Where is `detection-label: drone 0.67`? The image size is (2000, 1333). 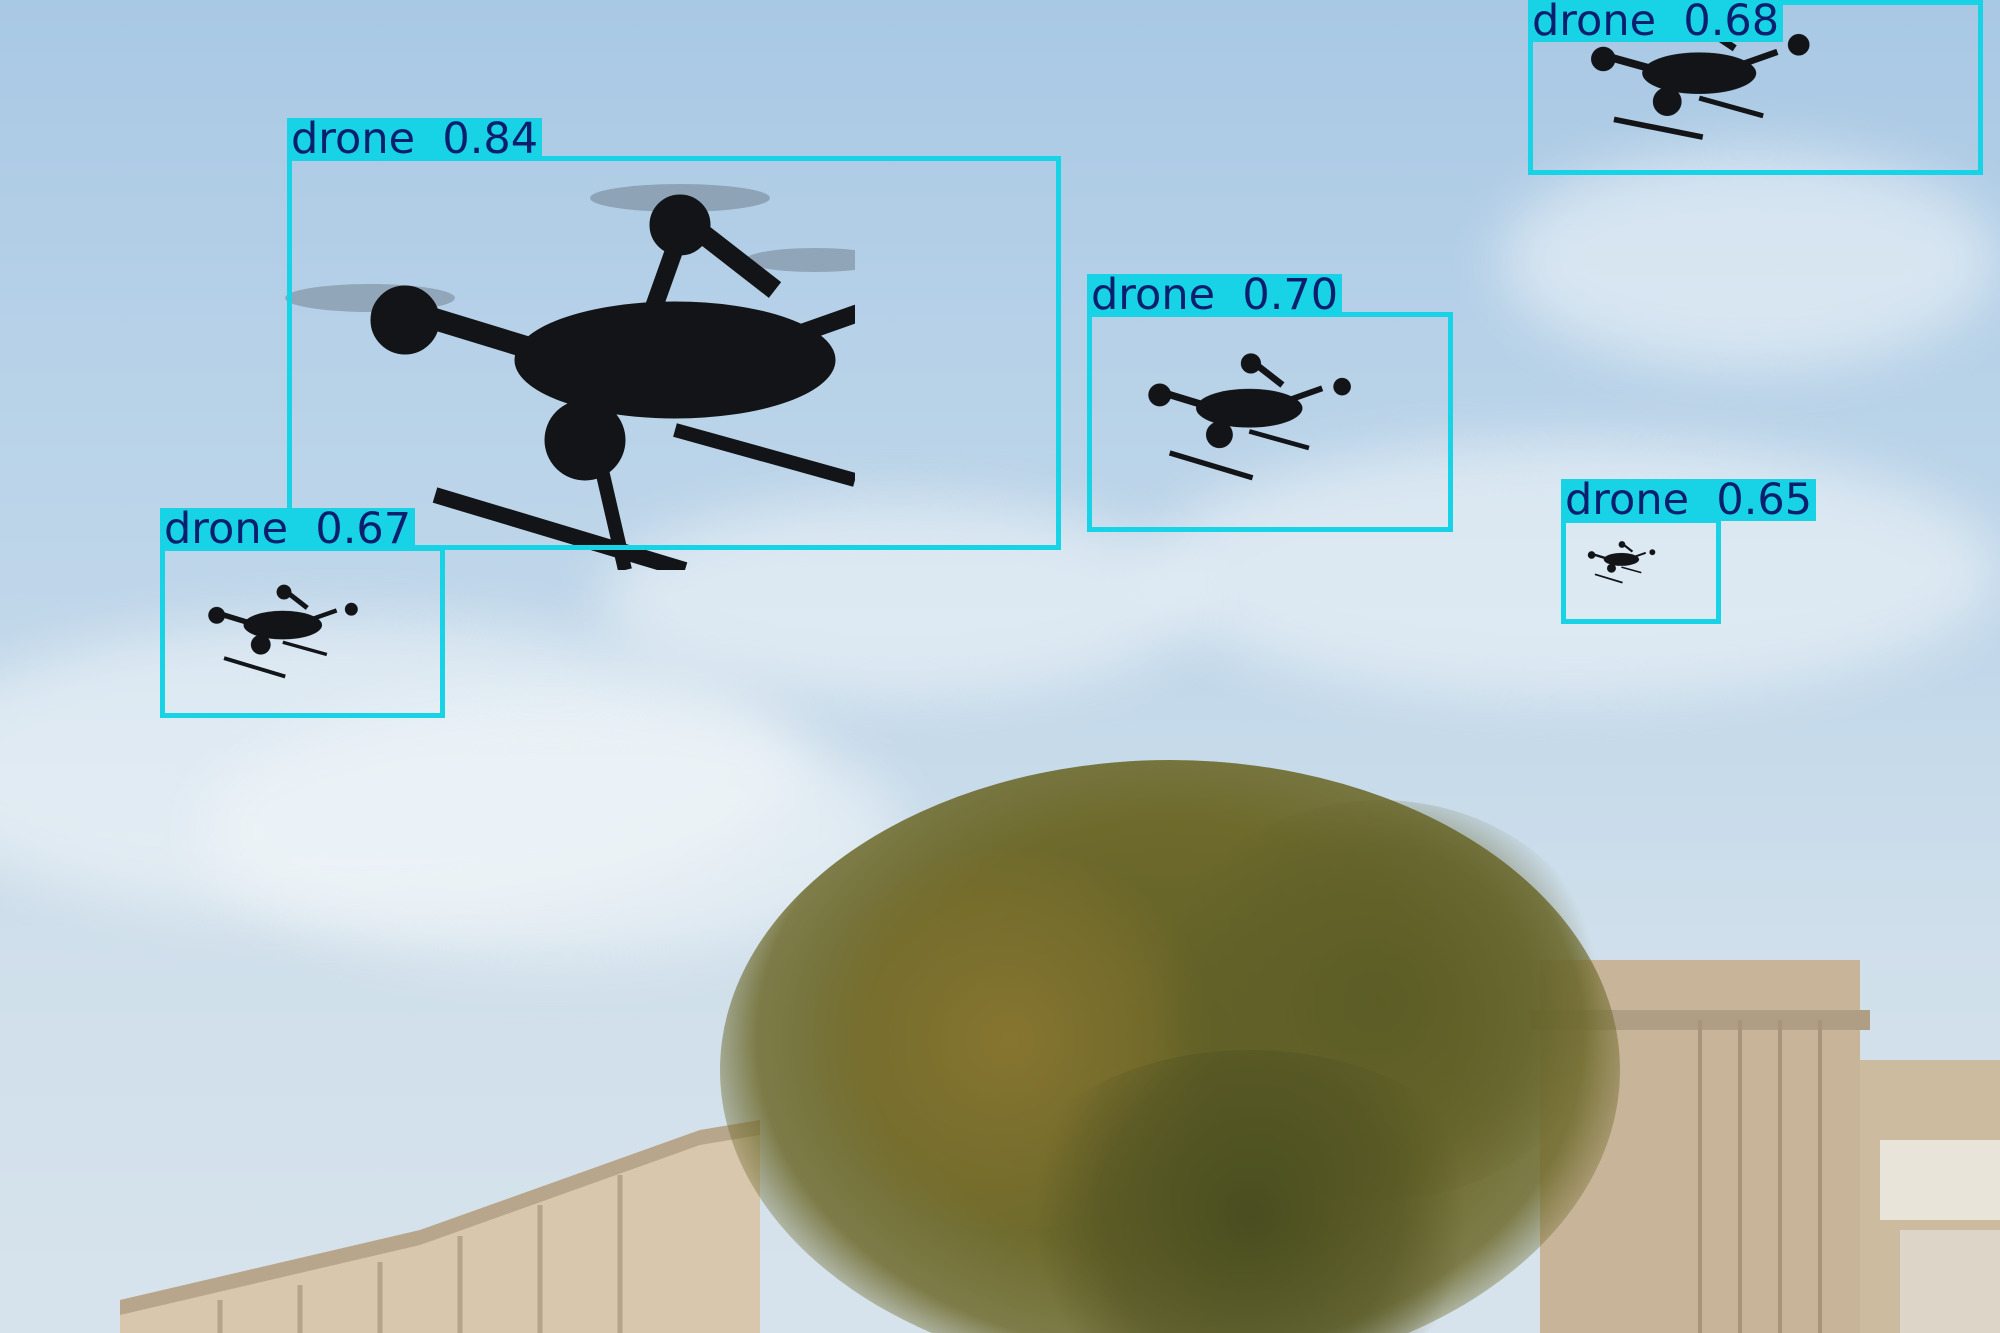 detection-label: drone 0.67 is located at coordinates (288, 529).